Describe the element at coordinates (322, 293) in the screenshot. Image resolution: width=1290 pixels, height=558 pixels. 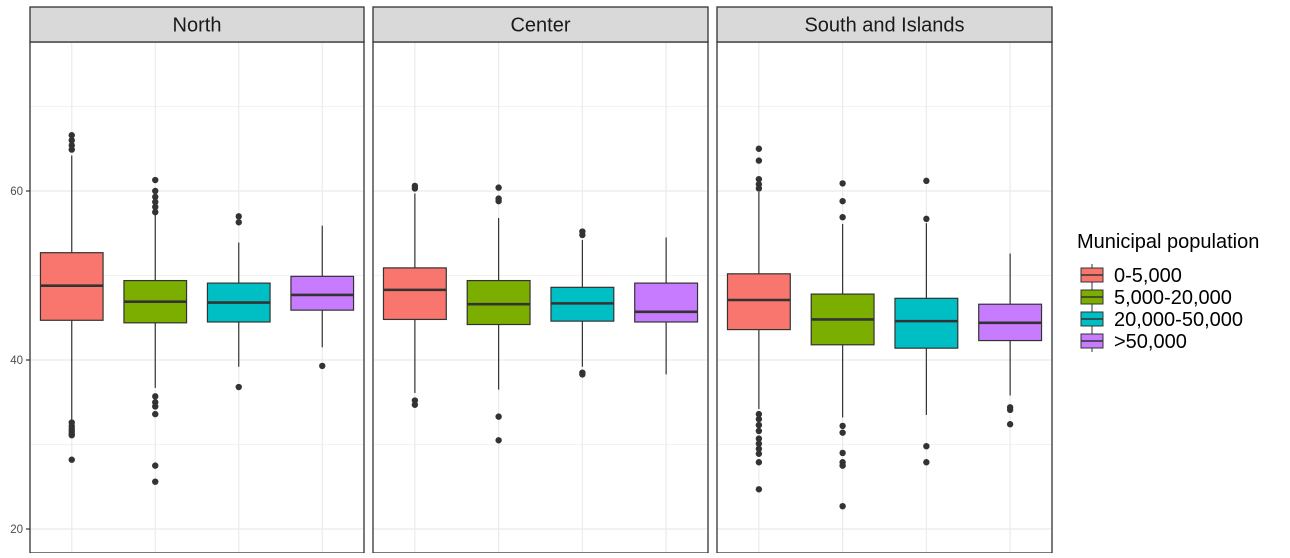
I see `panel-1-box-4-box` at that location.